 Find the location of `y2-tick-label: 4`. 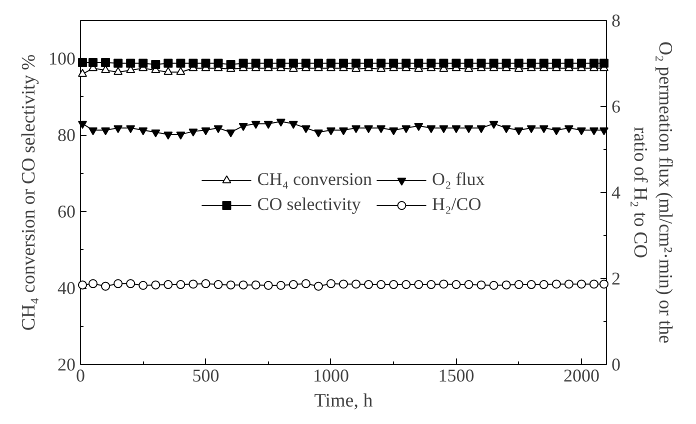

y2-tick-label: 4 is located at coordinates (616, 192).